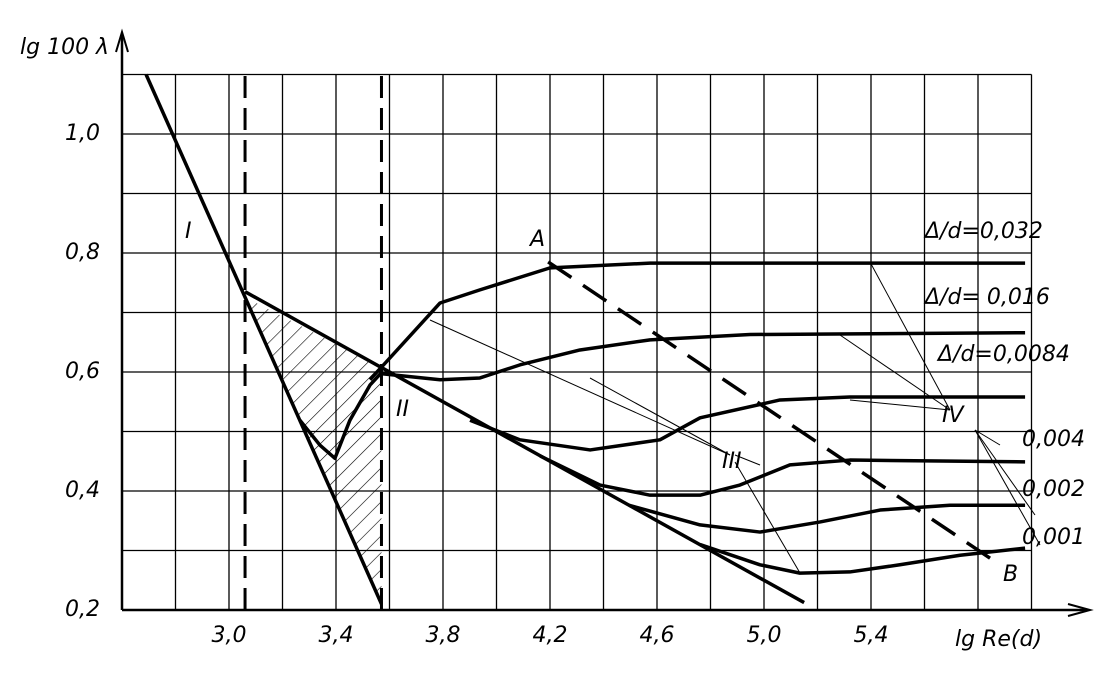  What do you see at coordinates (1010, 574) in the screenshot?
I see `annotation: B` at bounding box center [1010, 574].